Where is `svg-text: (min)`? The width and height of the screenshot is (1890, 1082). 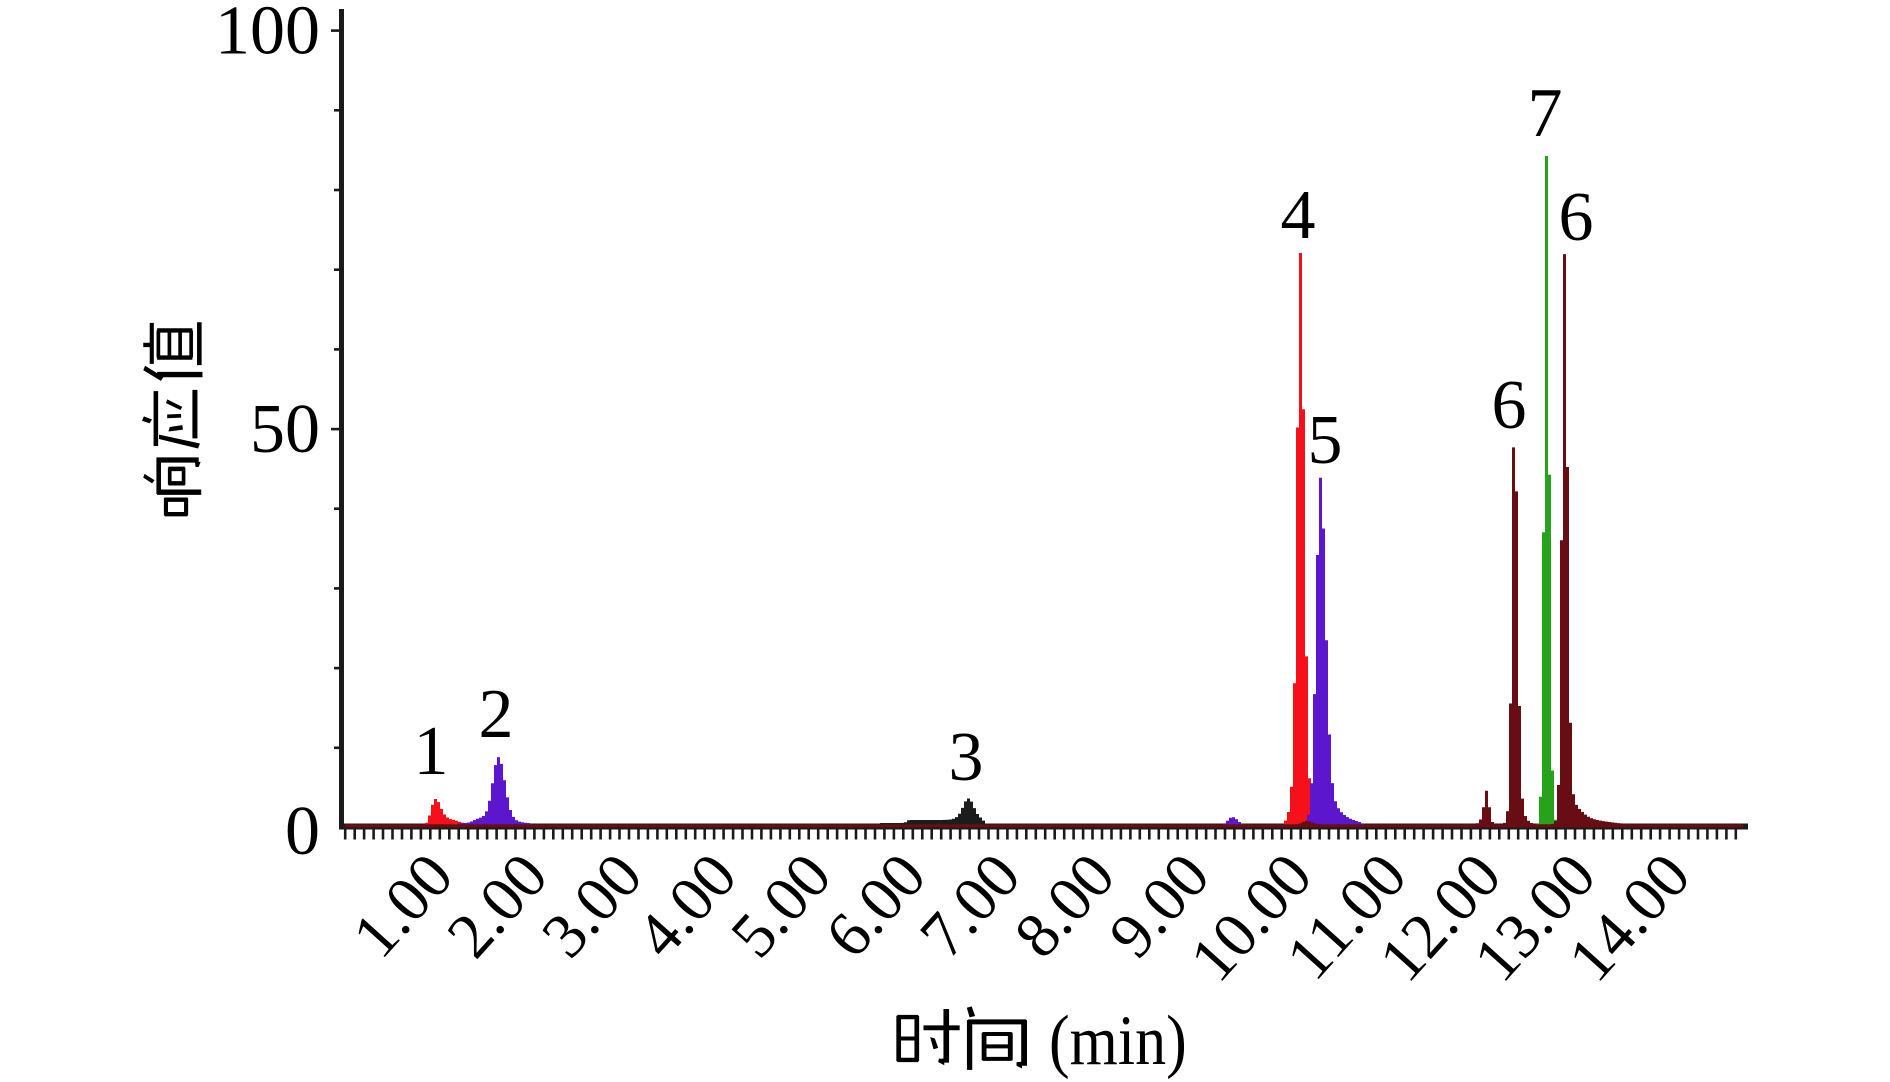
svg-text: (min) is located at coordinates (1118, 1040).